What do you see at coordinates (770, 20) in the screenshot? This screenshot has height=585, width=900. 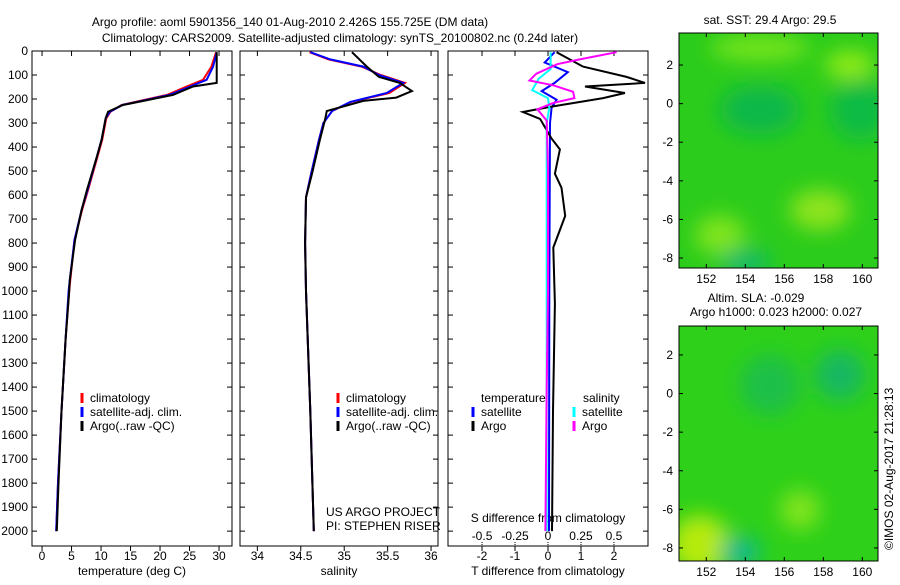 I see `sst-map-title: sat. SST: 29.4 Argo: 29.5` at bounding box center [770, 20].